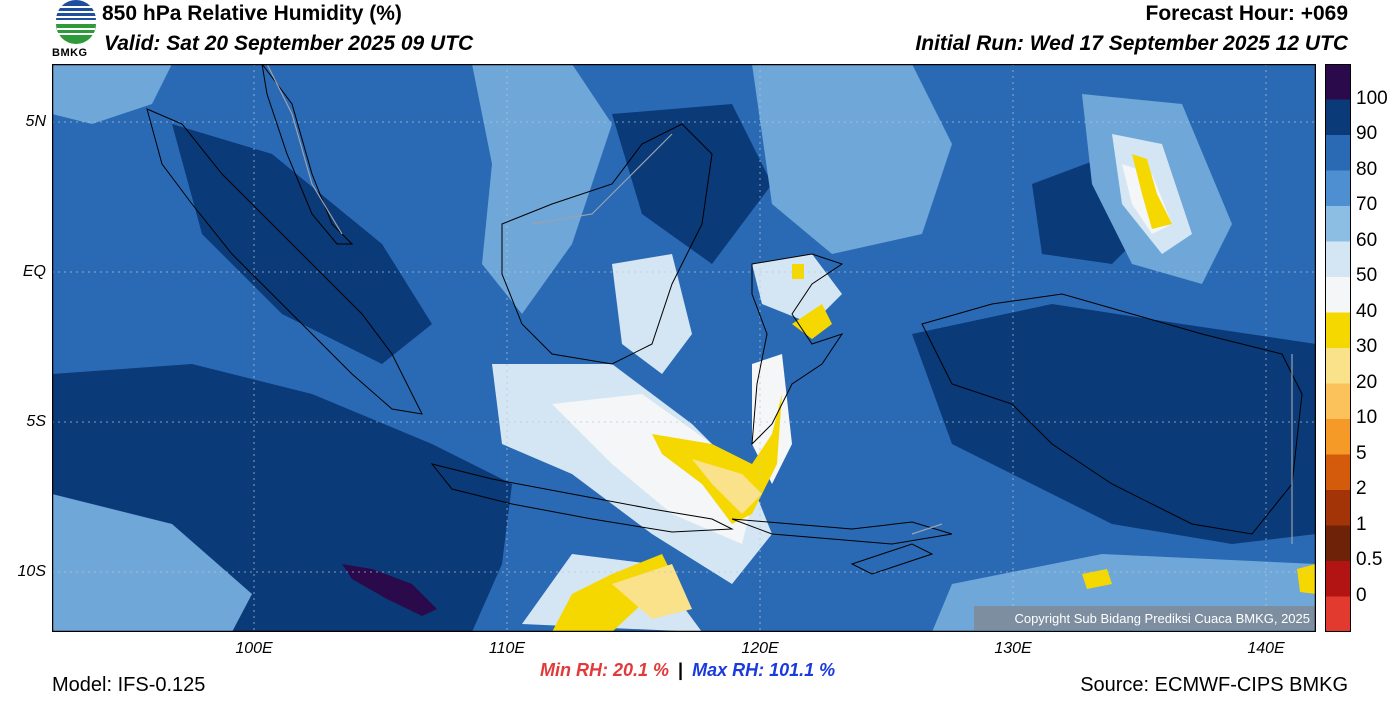 This screenshot has width=1400, height=709. What do you see at coordinates (607, 244) in the screenshot?
I see `coastline-borneo` at bounding box center [607, 244].